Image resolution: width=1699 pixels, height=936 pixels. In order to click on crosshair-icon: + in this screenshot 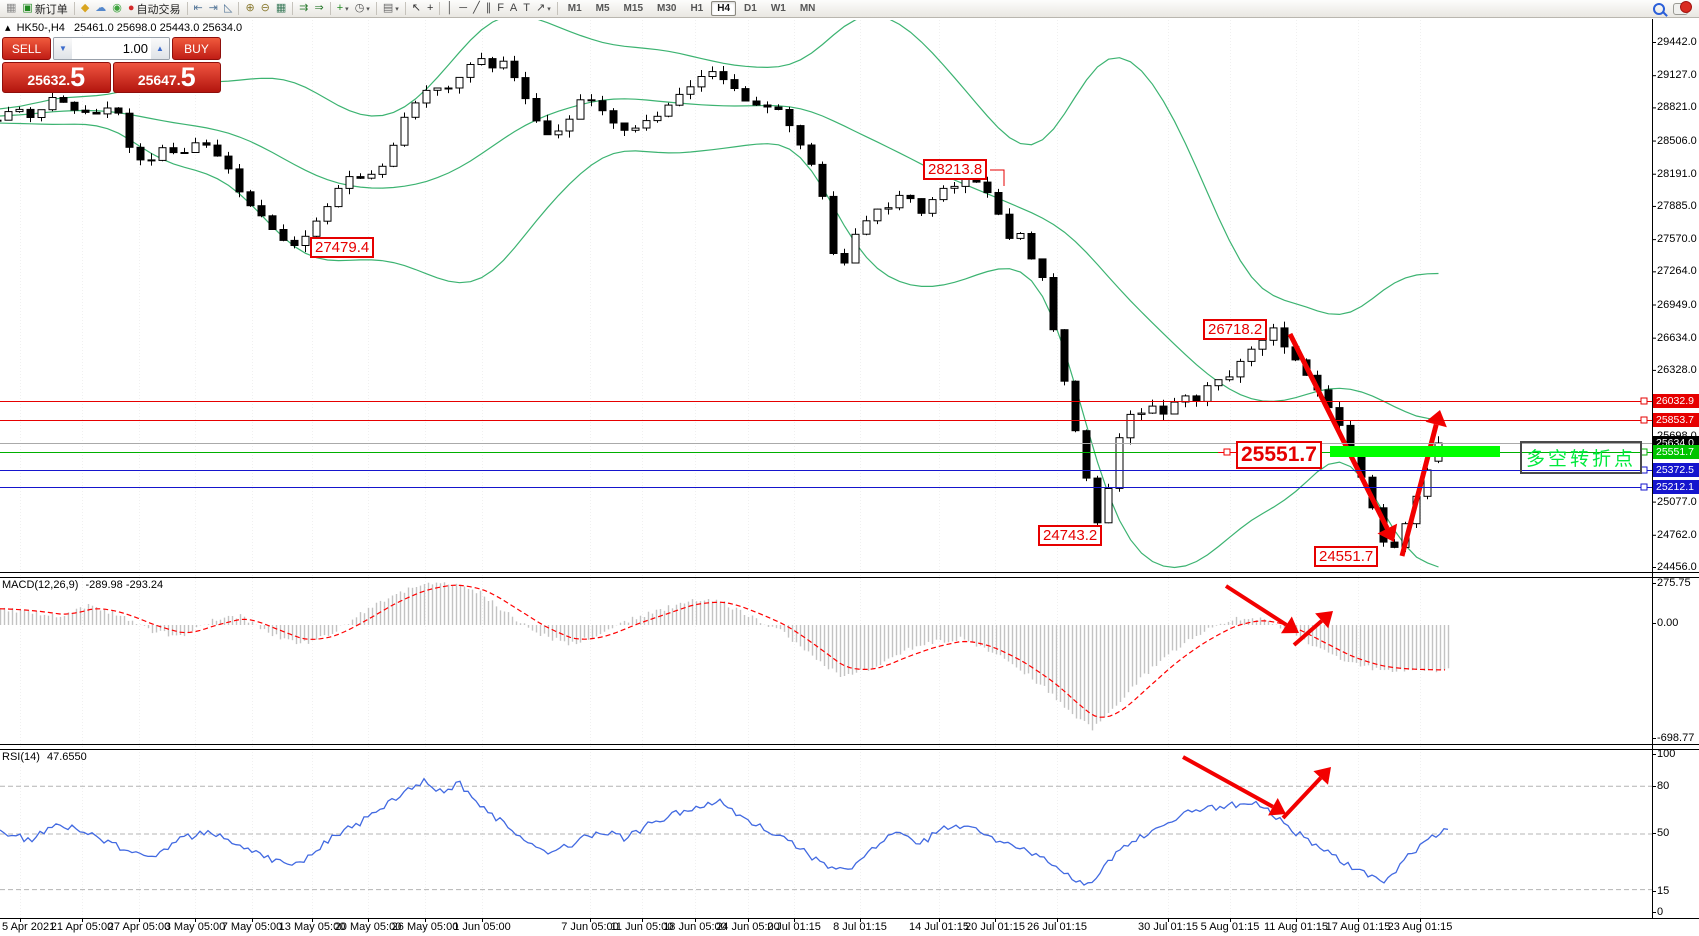, I will do `click(430, 9)`.